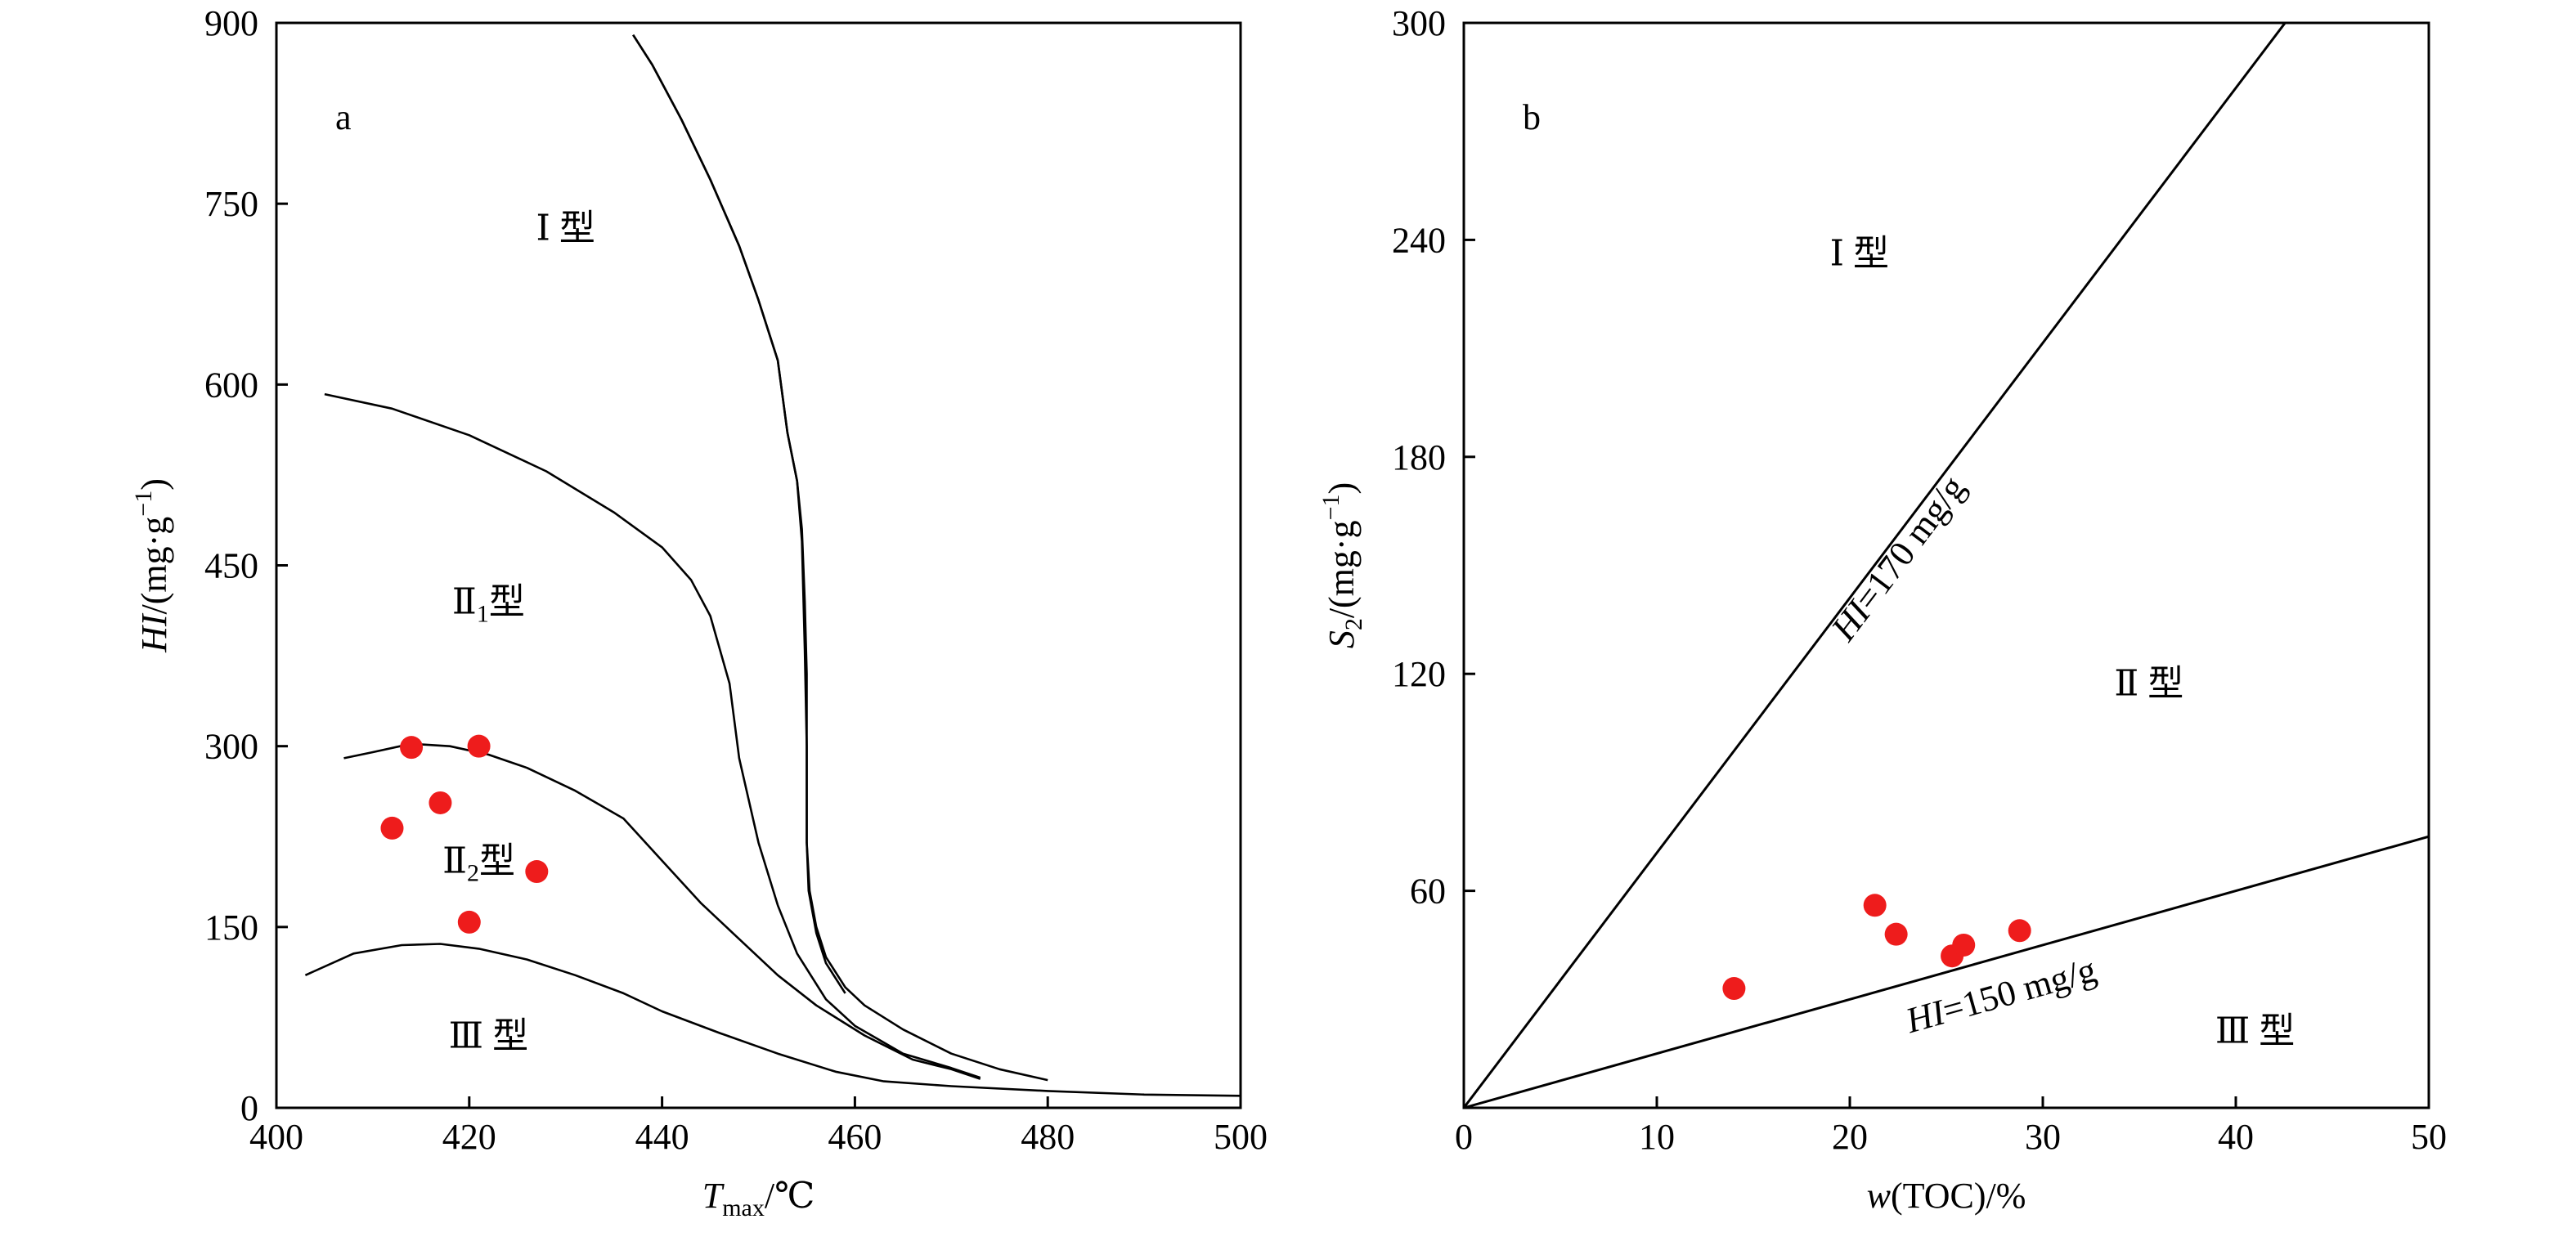  Describe the element at coordinates (1428, 892) in the screenshot. I see `y-tick-label: 60` at that location.